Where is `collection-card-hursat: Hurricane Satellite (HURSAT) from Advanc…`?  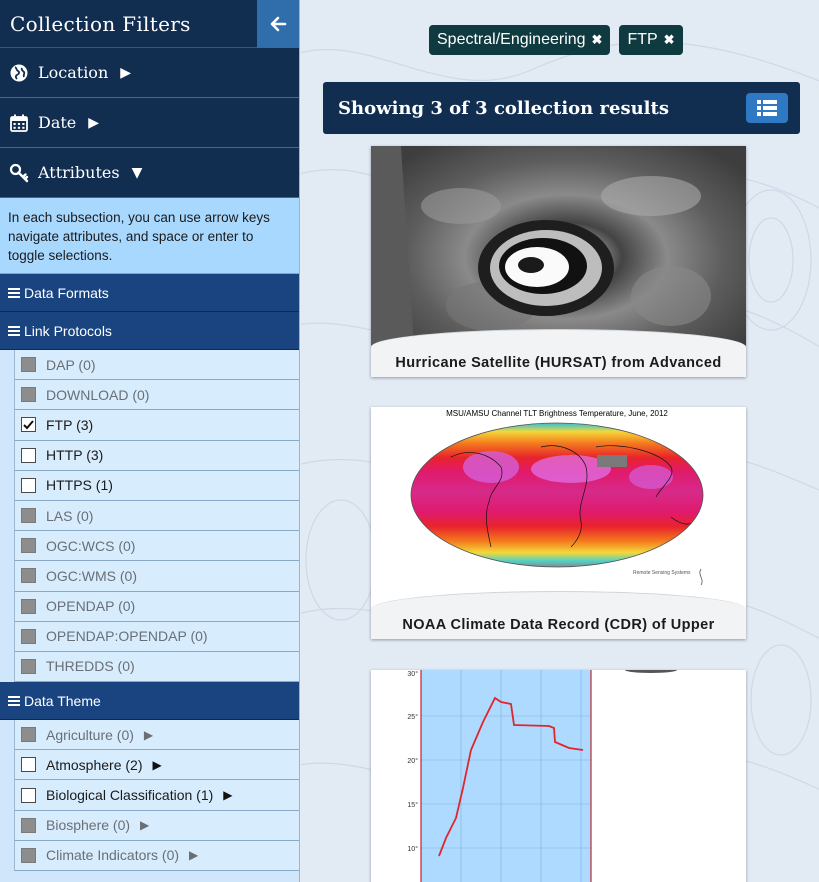 collection-card-hursat: Hurricane Satellite (HURSAT) from Advanc… is located at coordinates (558, 261).